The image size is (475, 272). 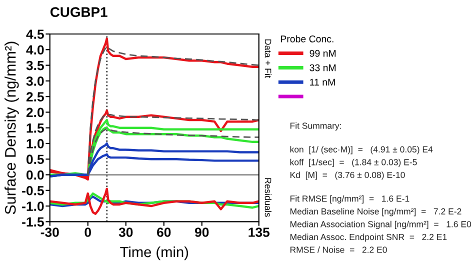 What do you see at coordinates (88, 232) in the screenshot?
I see `x-tick-label: 0` at bounding box center [88, 232].